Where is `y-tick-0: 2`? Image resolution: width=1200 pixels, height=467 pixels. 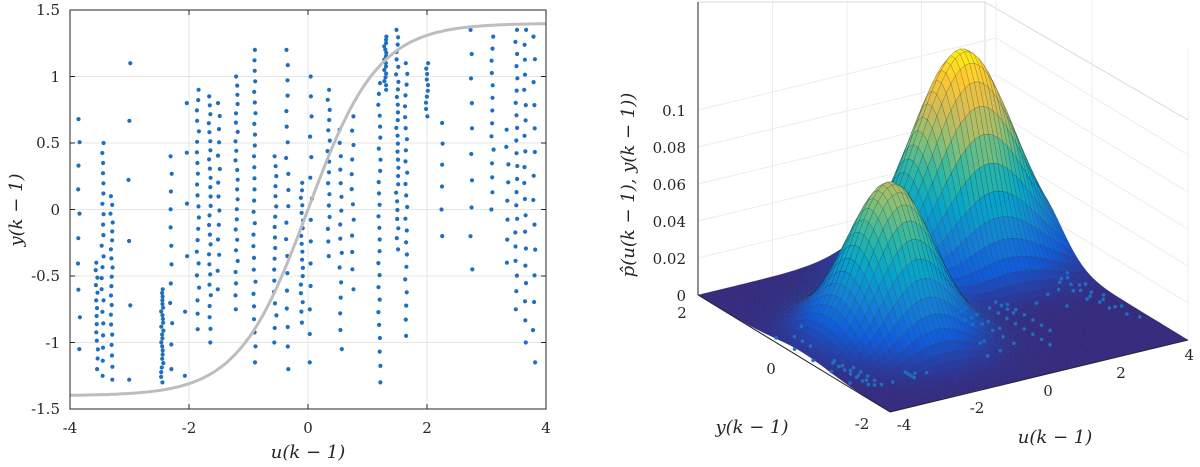
y-tick-0: 2 is located at coordinates (682, 313).